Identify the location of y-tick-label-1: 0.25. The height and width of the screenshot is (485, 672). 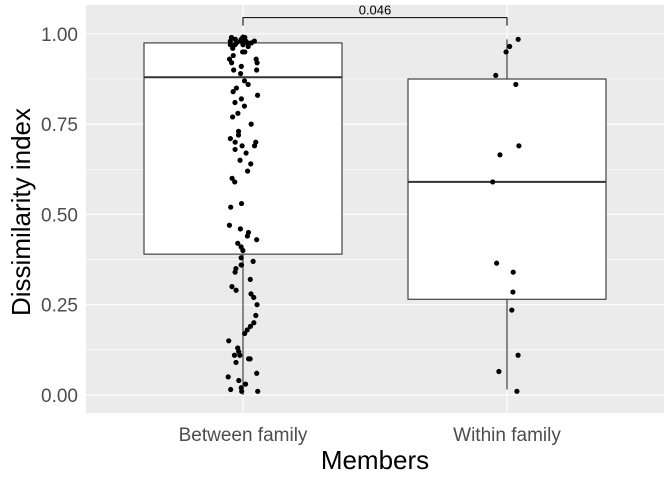
(59, 306).